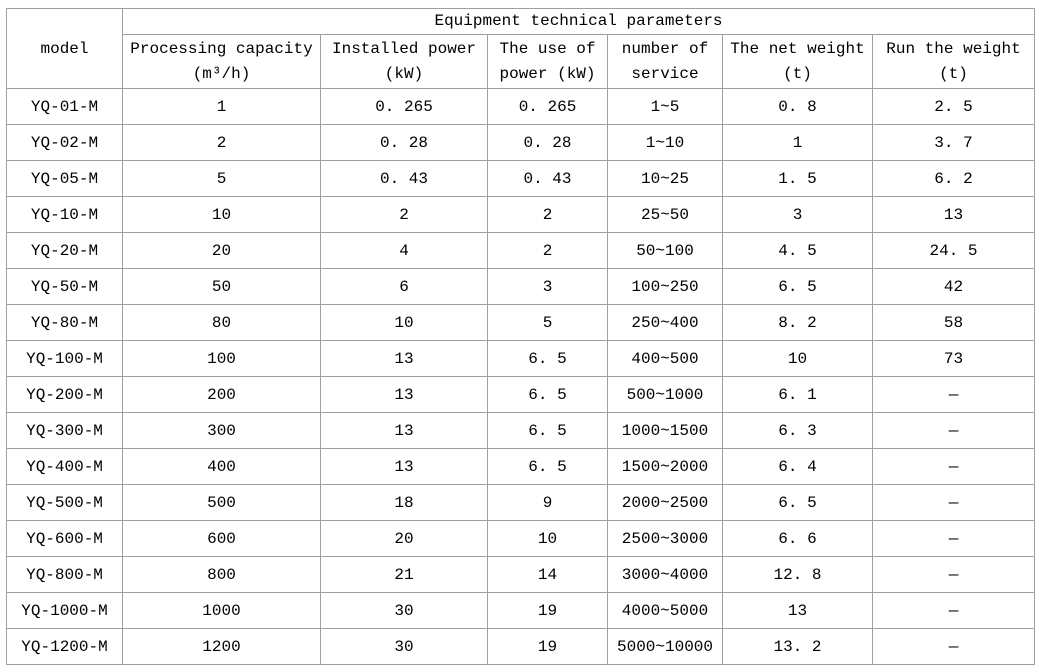  Describe the element at coordinates (64, 466) in the screenshot. I see `model-cell: YQ-400-M` at that location.